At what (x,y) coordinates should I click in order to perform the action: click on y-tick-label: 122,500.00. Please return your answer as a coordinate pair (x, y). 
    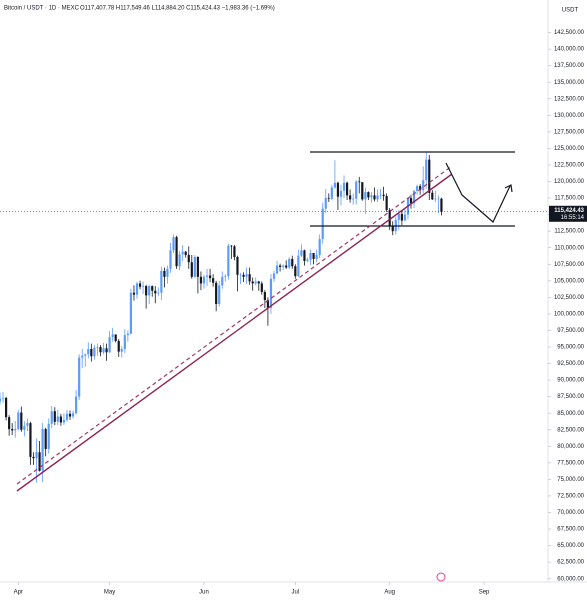
    Looking at the image, I should click on (569, 166).